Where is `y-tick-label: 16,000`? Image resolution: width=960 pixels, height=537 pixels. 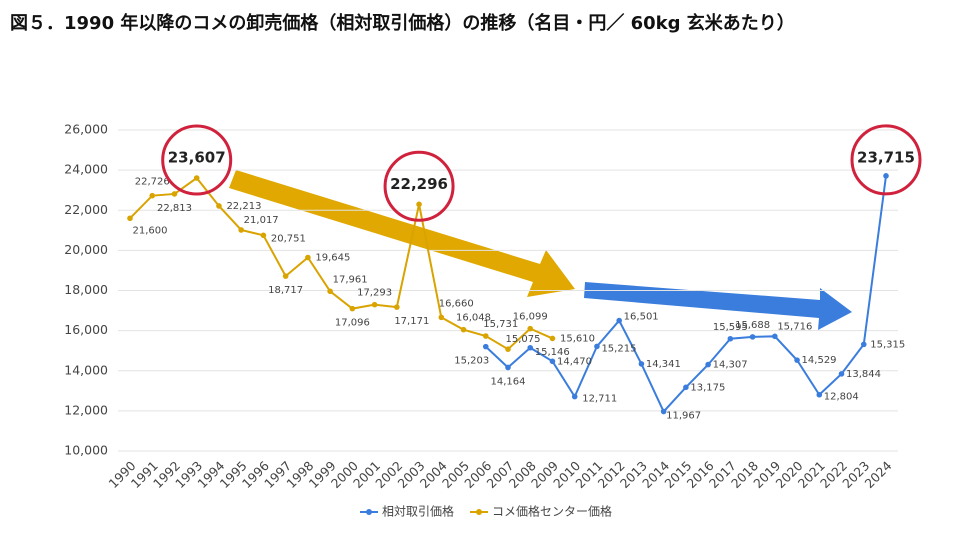
y-tick-label: 16,000 is located at coordinates (86, 329).